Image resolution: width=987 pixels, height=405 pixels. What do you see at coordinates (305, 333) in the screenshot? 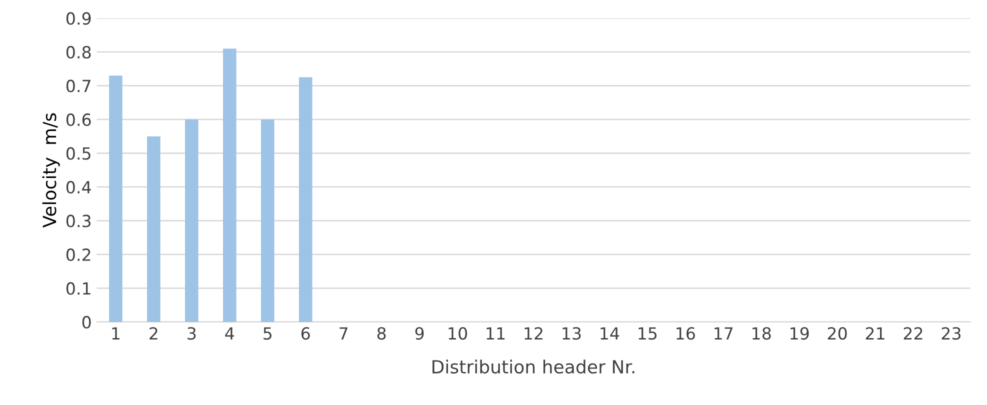
I see `x-tick-label: 6` at bounding box center [305, 333].